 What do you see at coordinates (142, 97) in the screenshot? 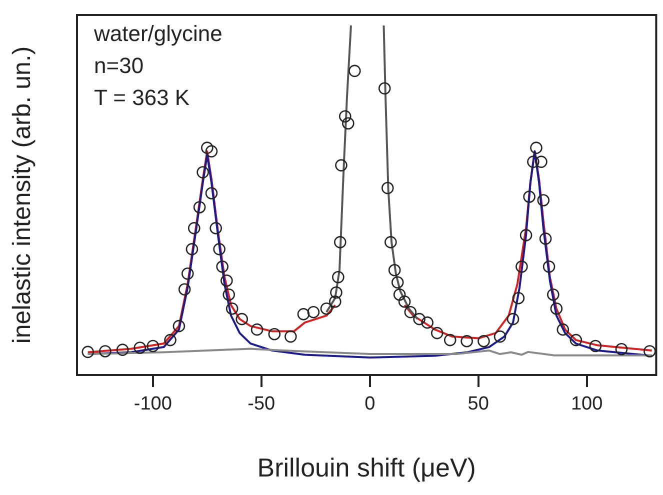
I see `annotation: T = 363 K` at bounding box center [142, 97].